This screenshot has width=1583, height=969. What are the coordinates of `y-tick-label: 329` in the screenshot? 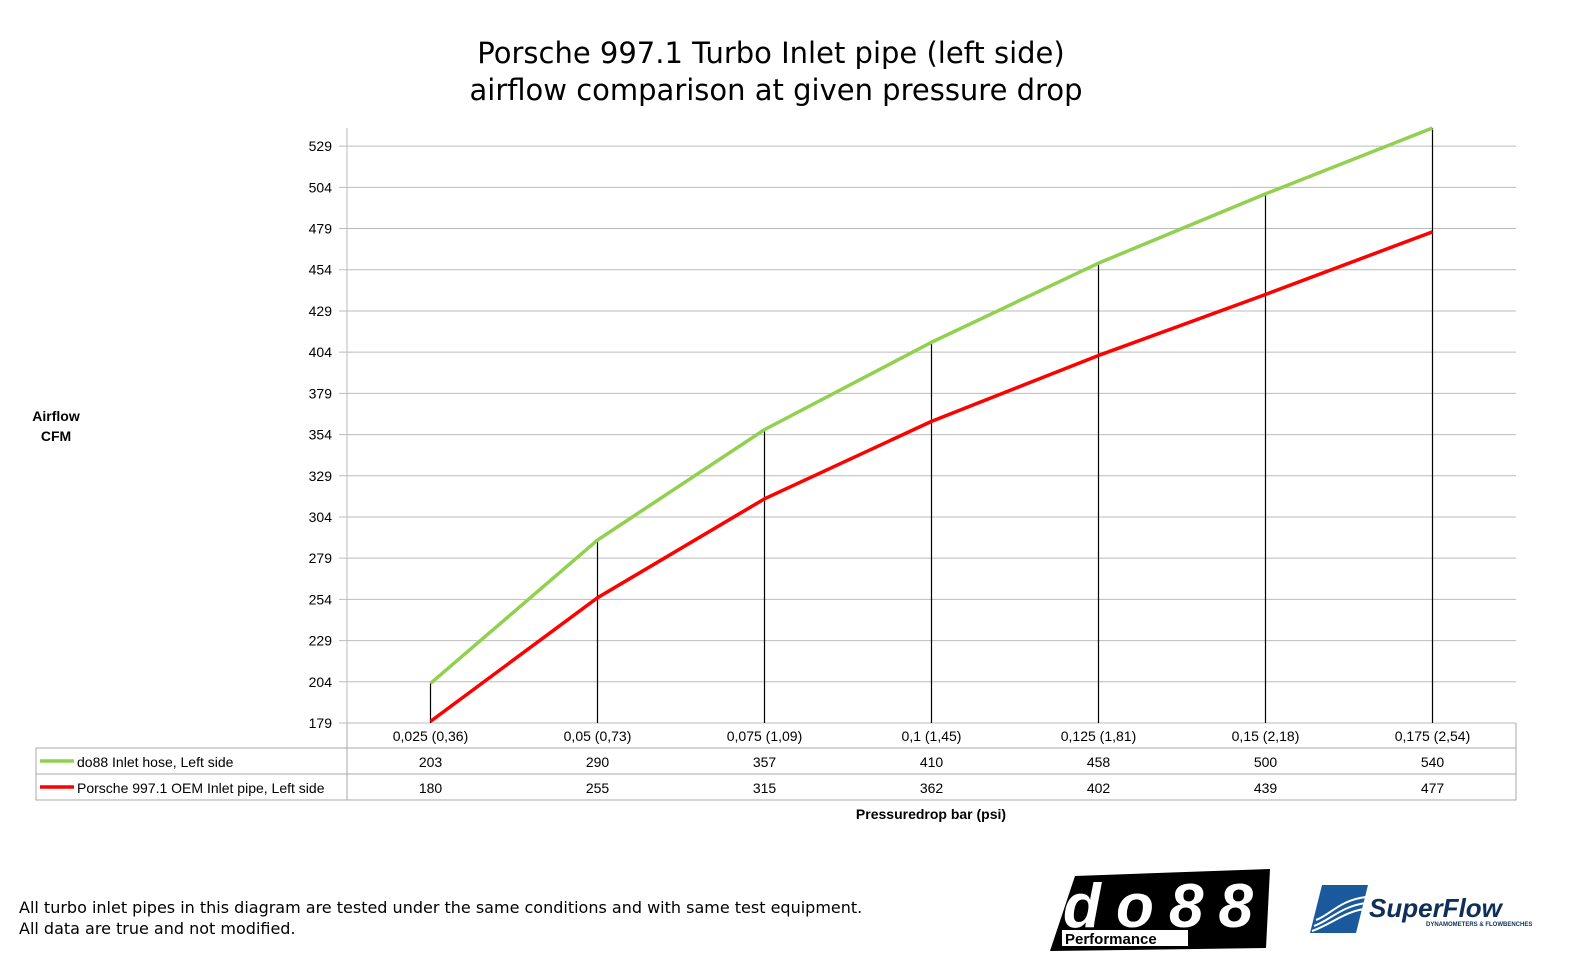 It's located at (321, 476).